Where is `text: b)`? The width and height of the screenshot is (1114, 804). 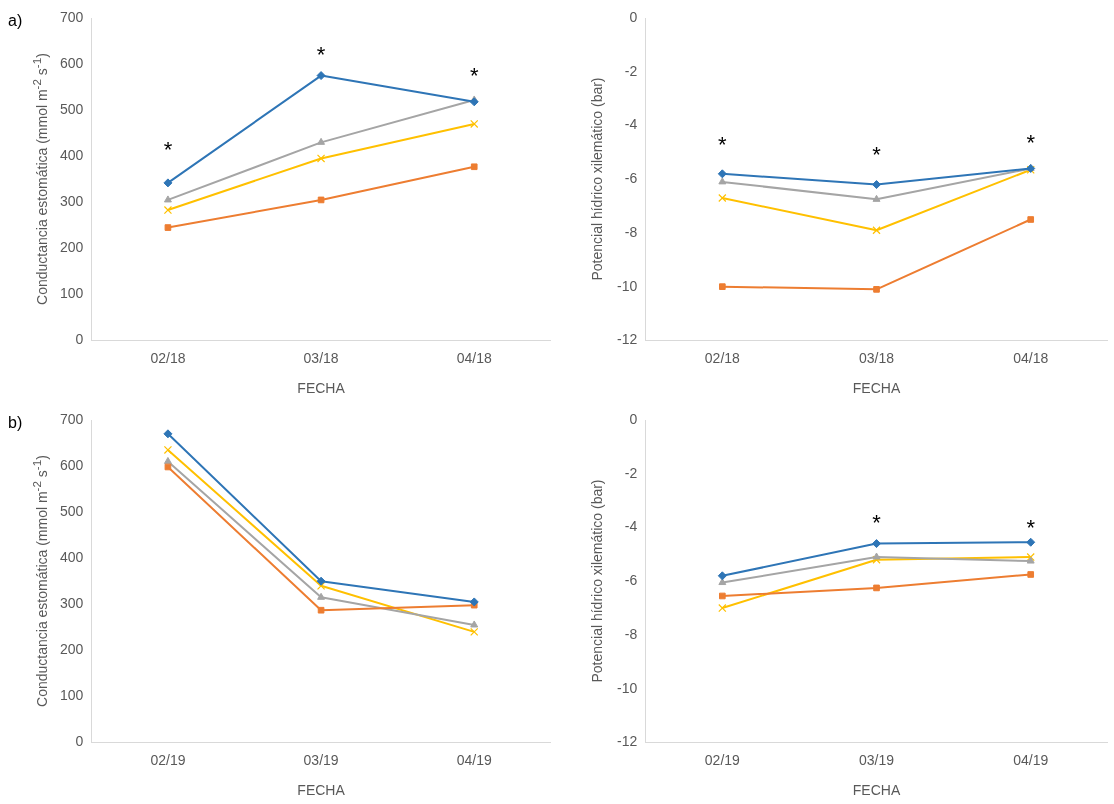
text: b) is located at coordinates (15, 423).